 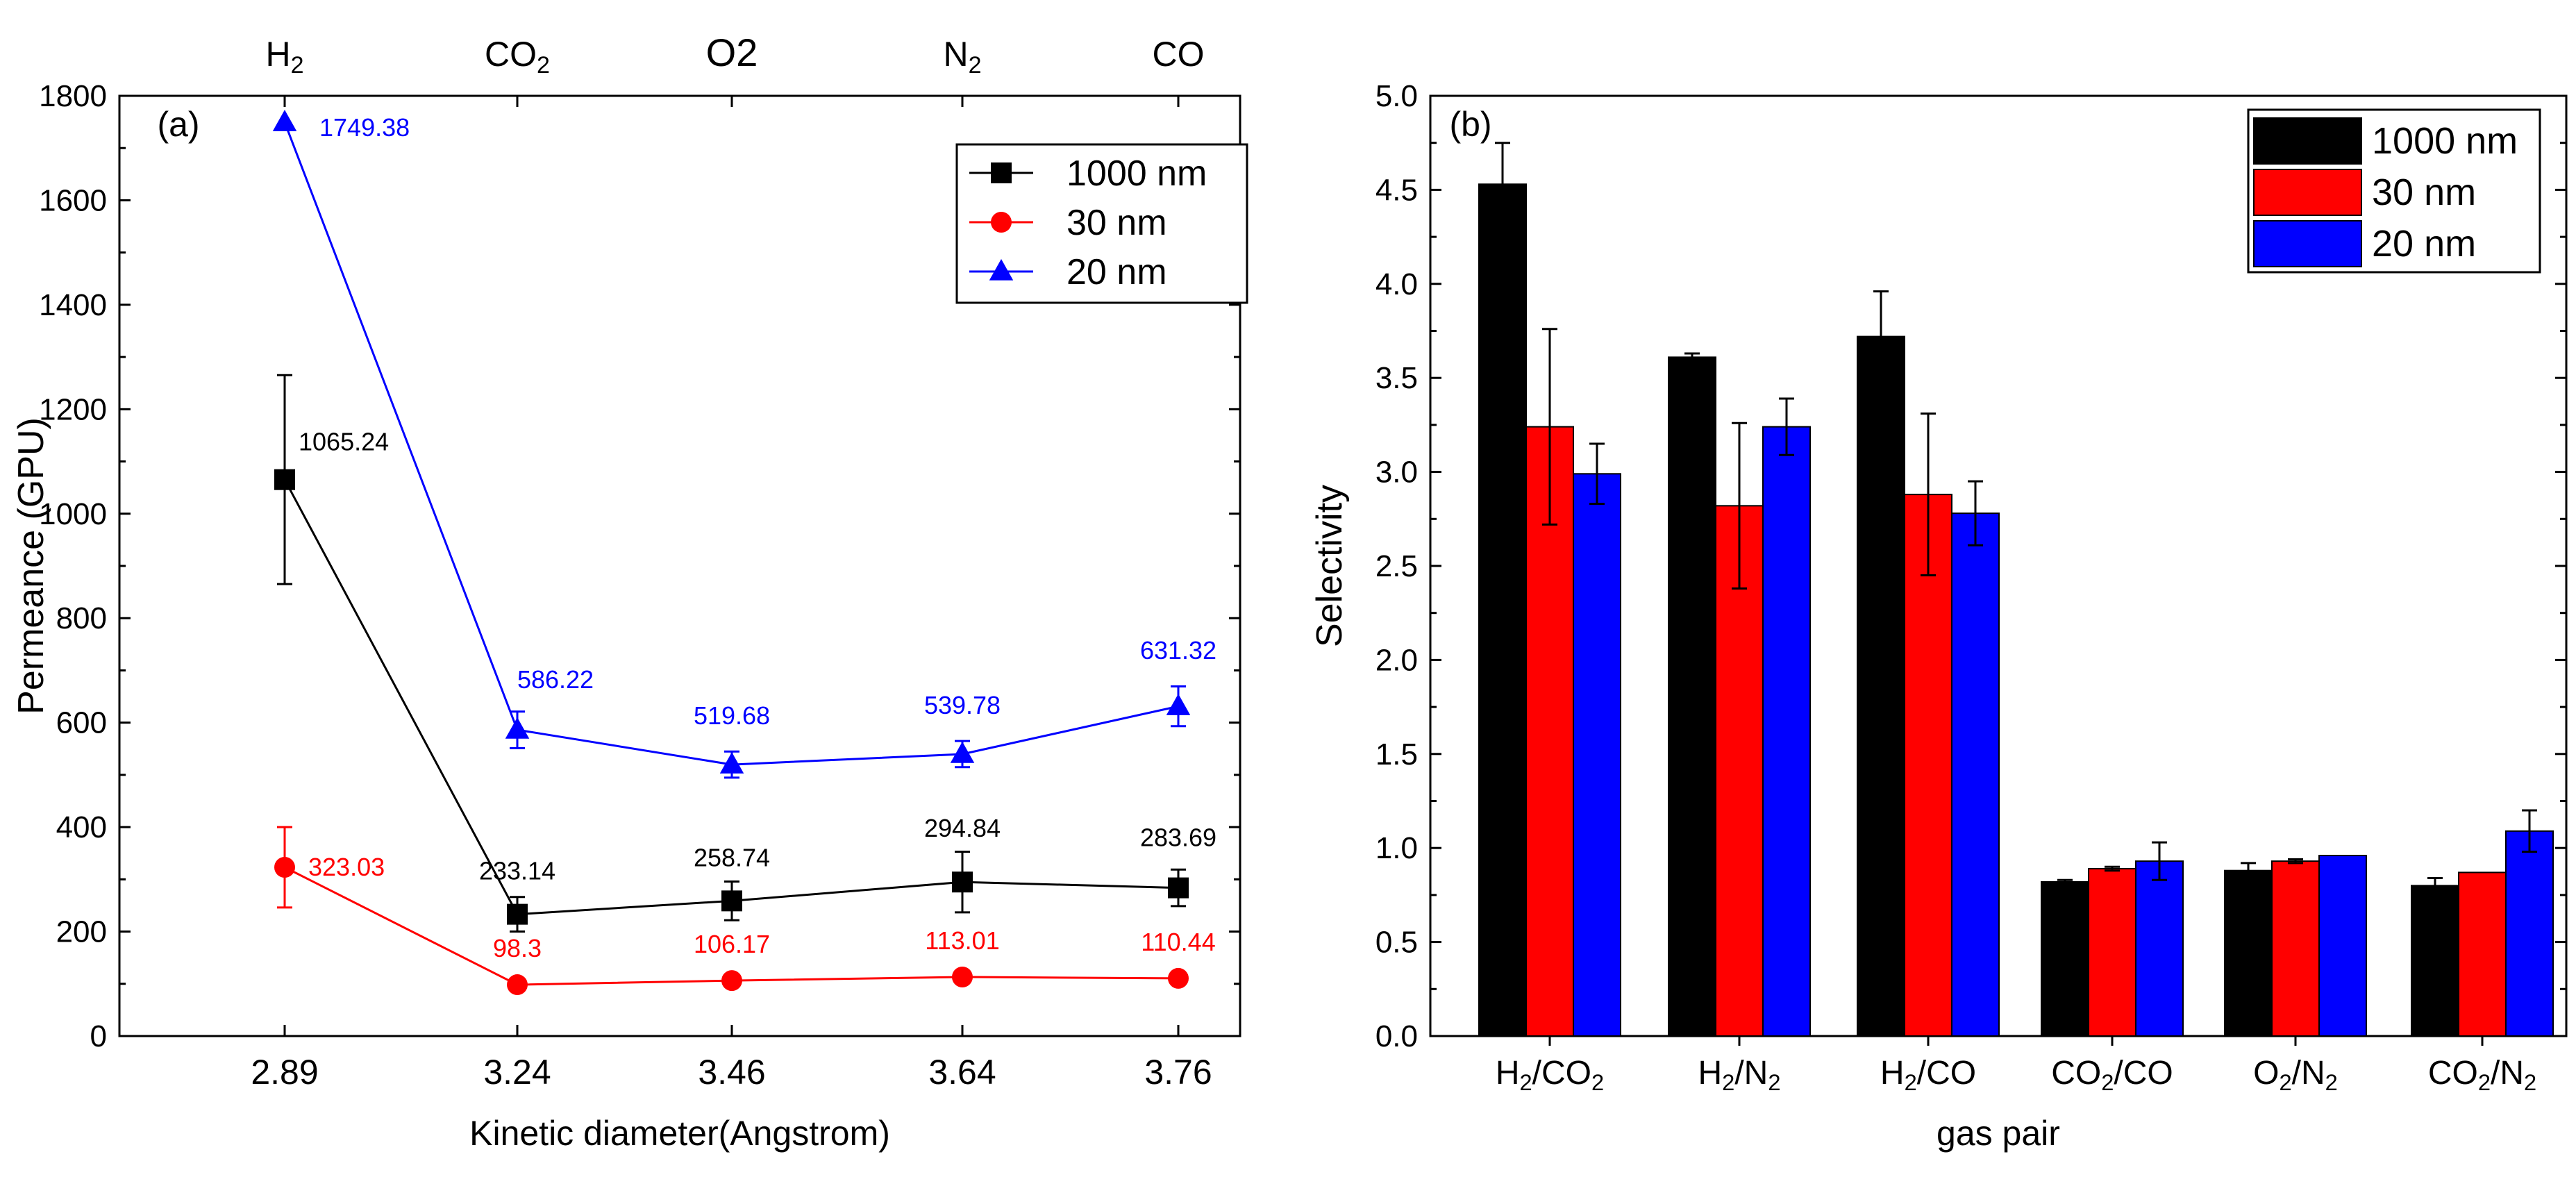 What do you see at coordinates (178, 124) in the screenshot?
I see `panel-label: (a)` at bounding box center [178, 124].